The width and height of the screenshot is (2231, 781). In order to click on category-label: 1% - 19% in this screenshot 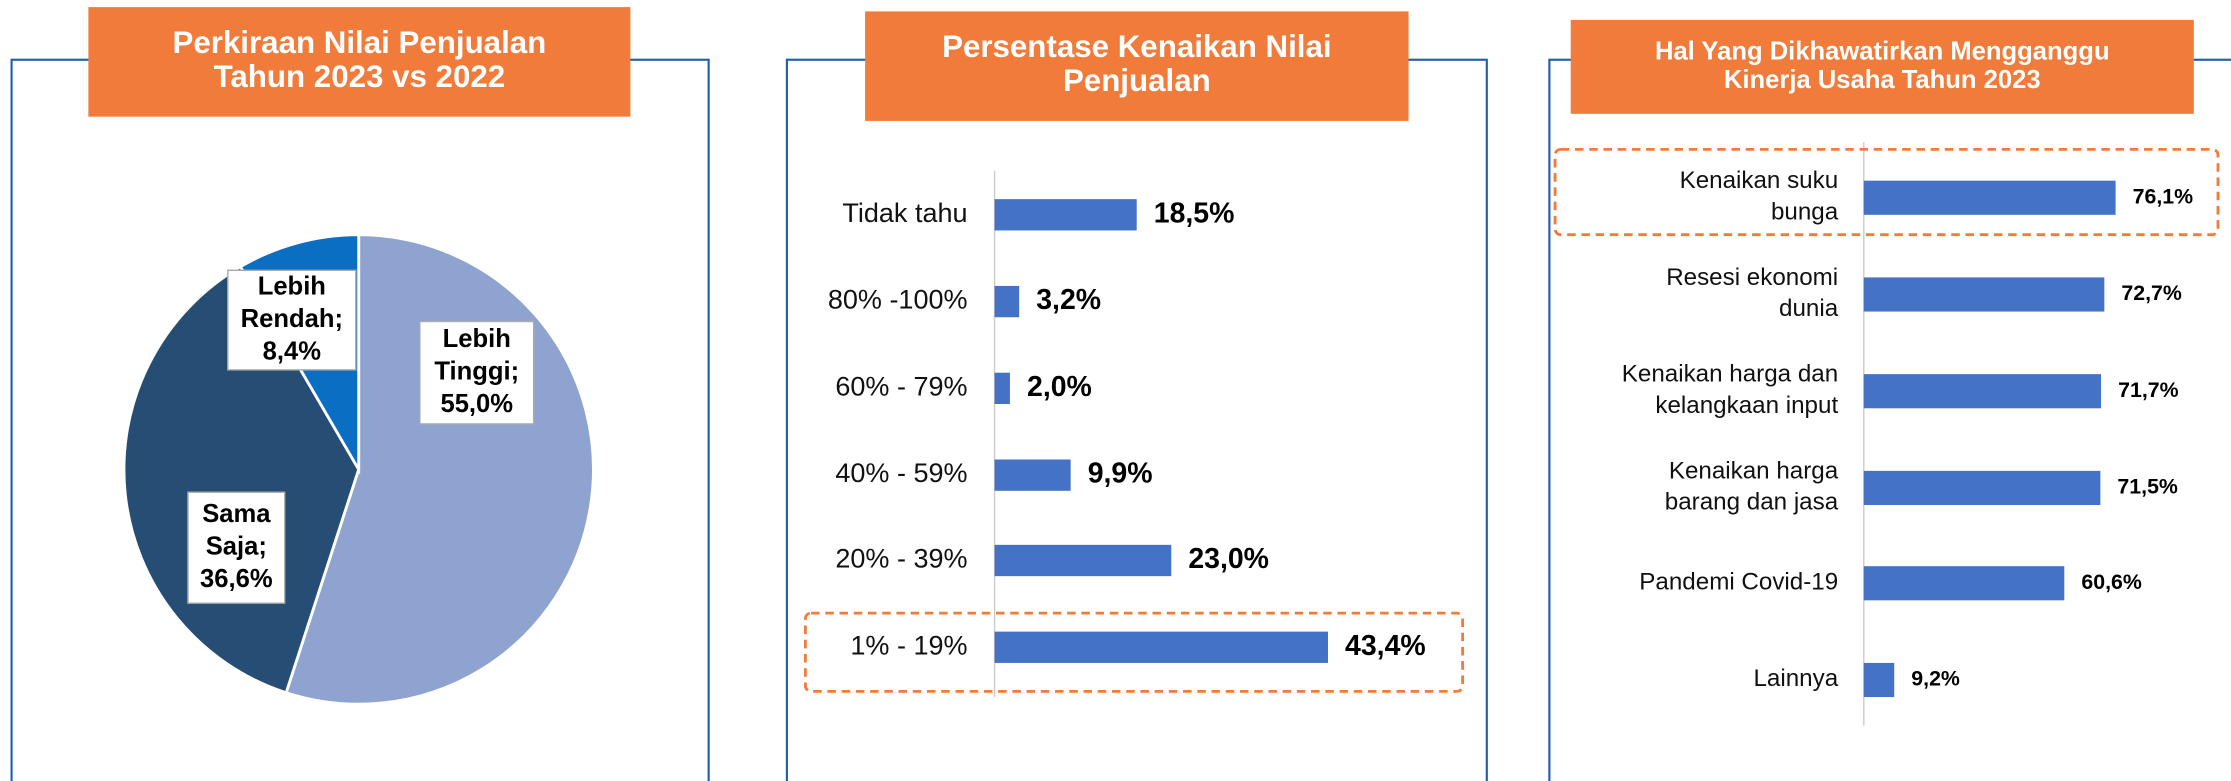, I will do `click(908, 645)`.